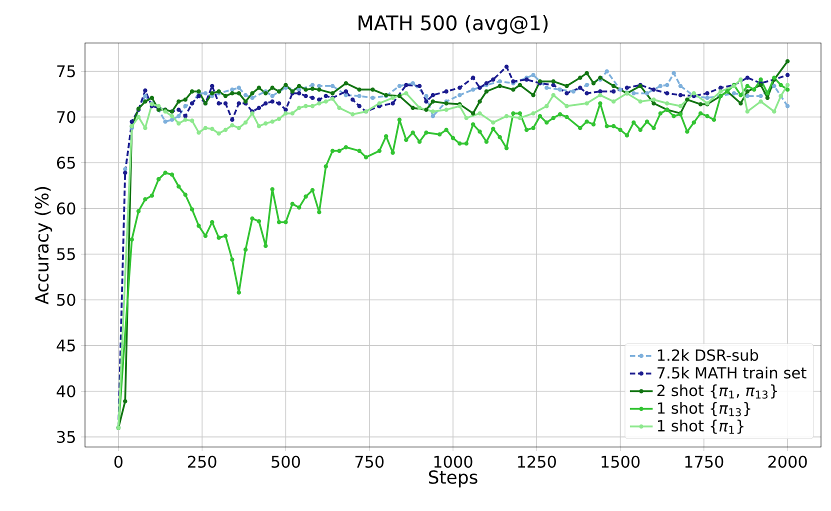 The height and width of the screenshot is (511, 831). What do you see at coordinates (704, 462) in the screenshot?
I see `x-tick-label: 1750` at bounding box center [704, 462].